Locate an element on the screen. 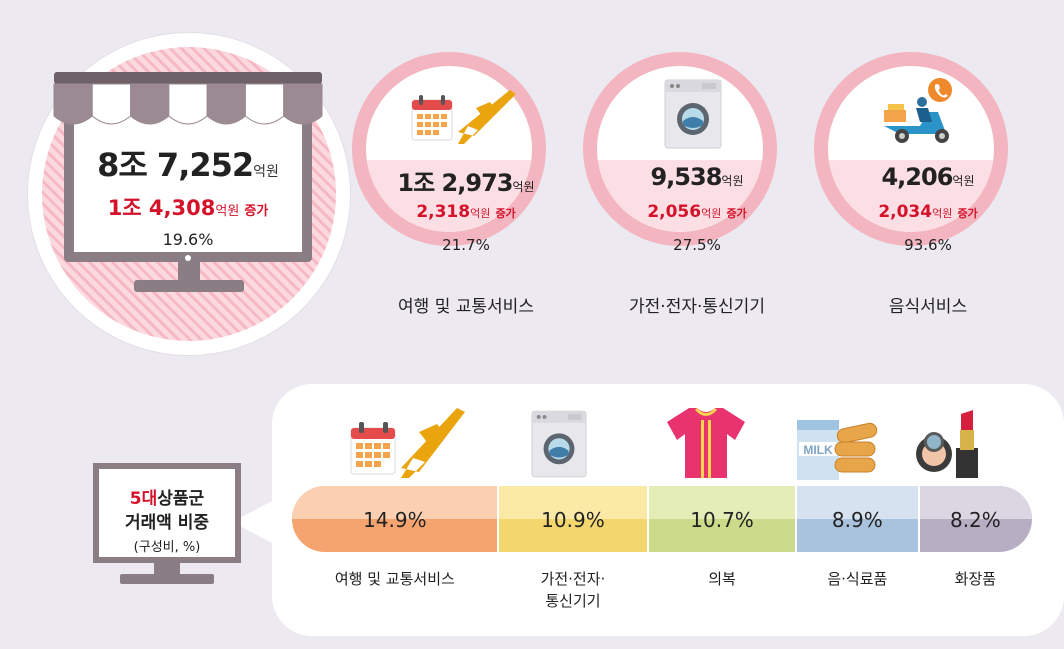 This screenshot has width=1064, height=649. monitor-neck is located at coordinates (189, 272).